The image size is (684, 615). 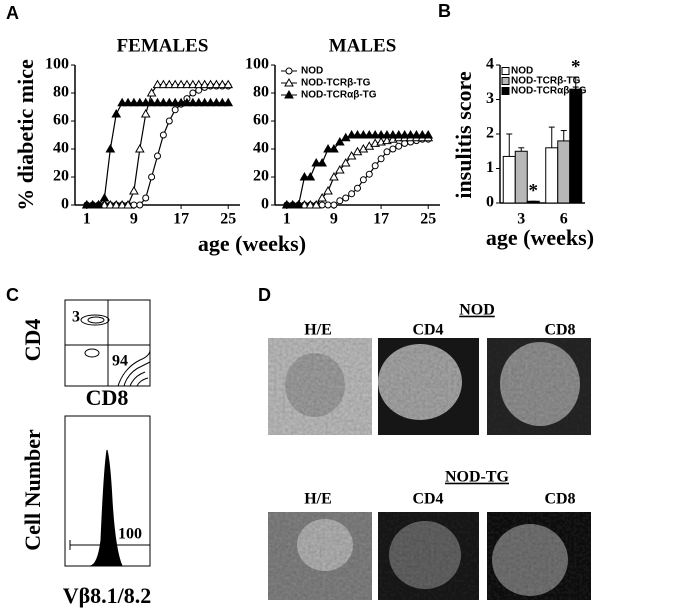 I want to click on x-axis-label: age (weeks), so click(x=540, y=237).